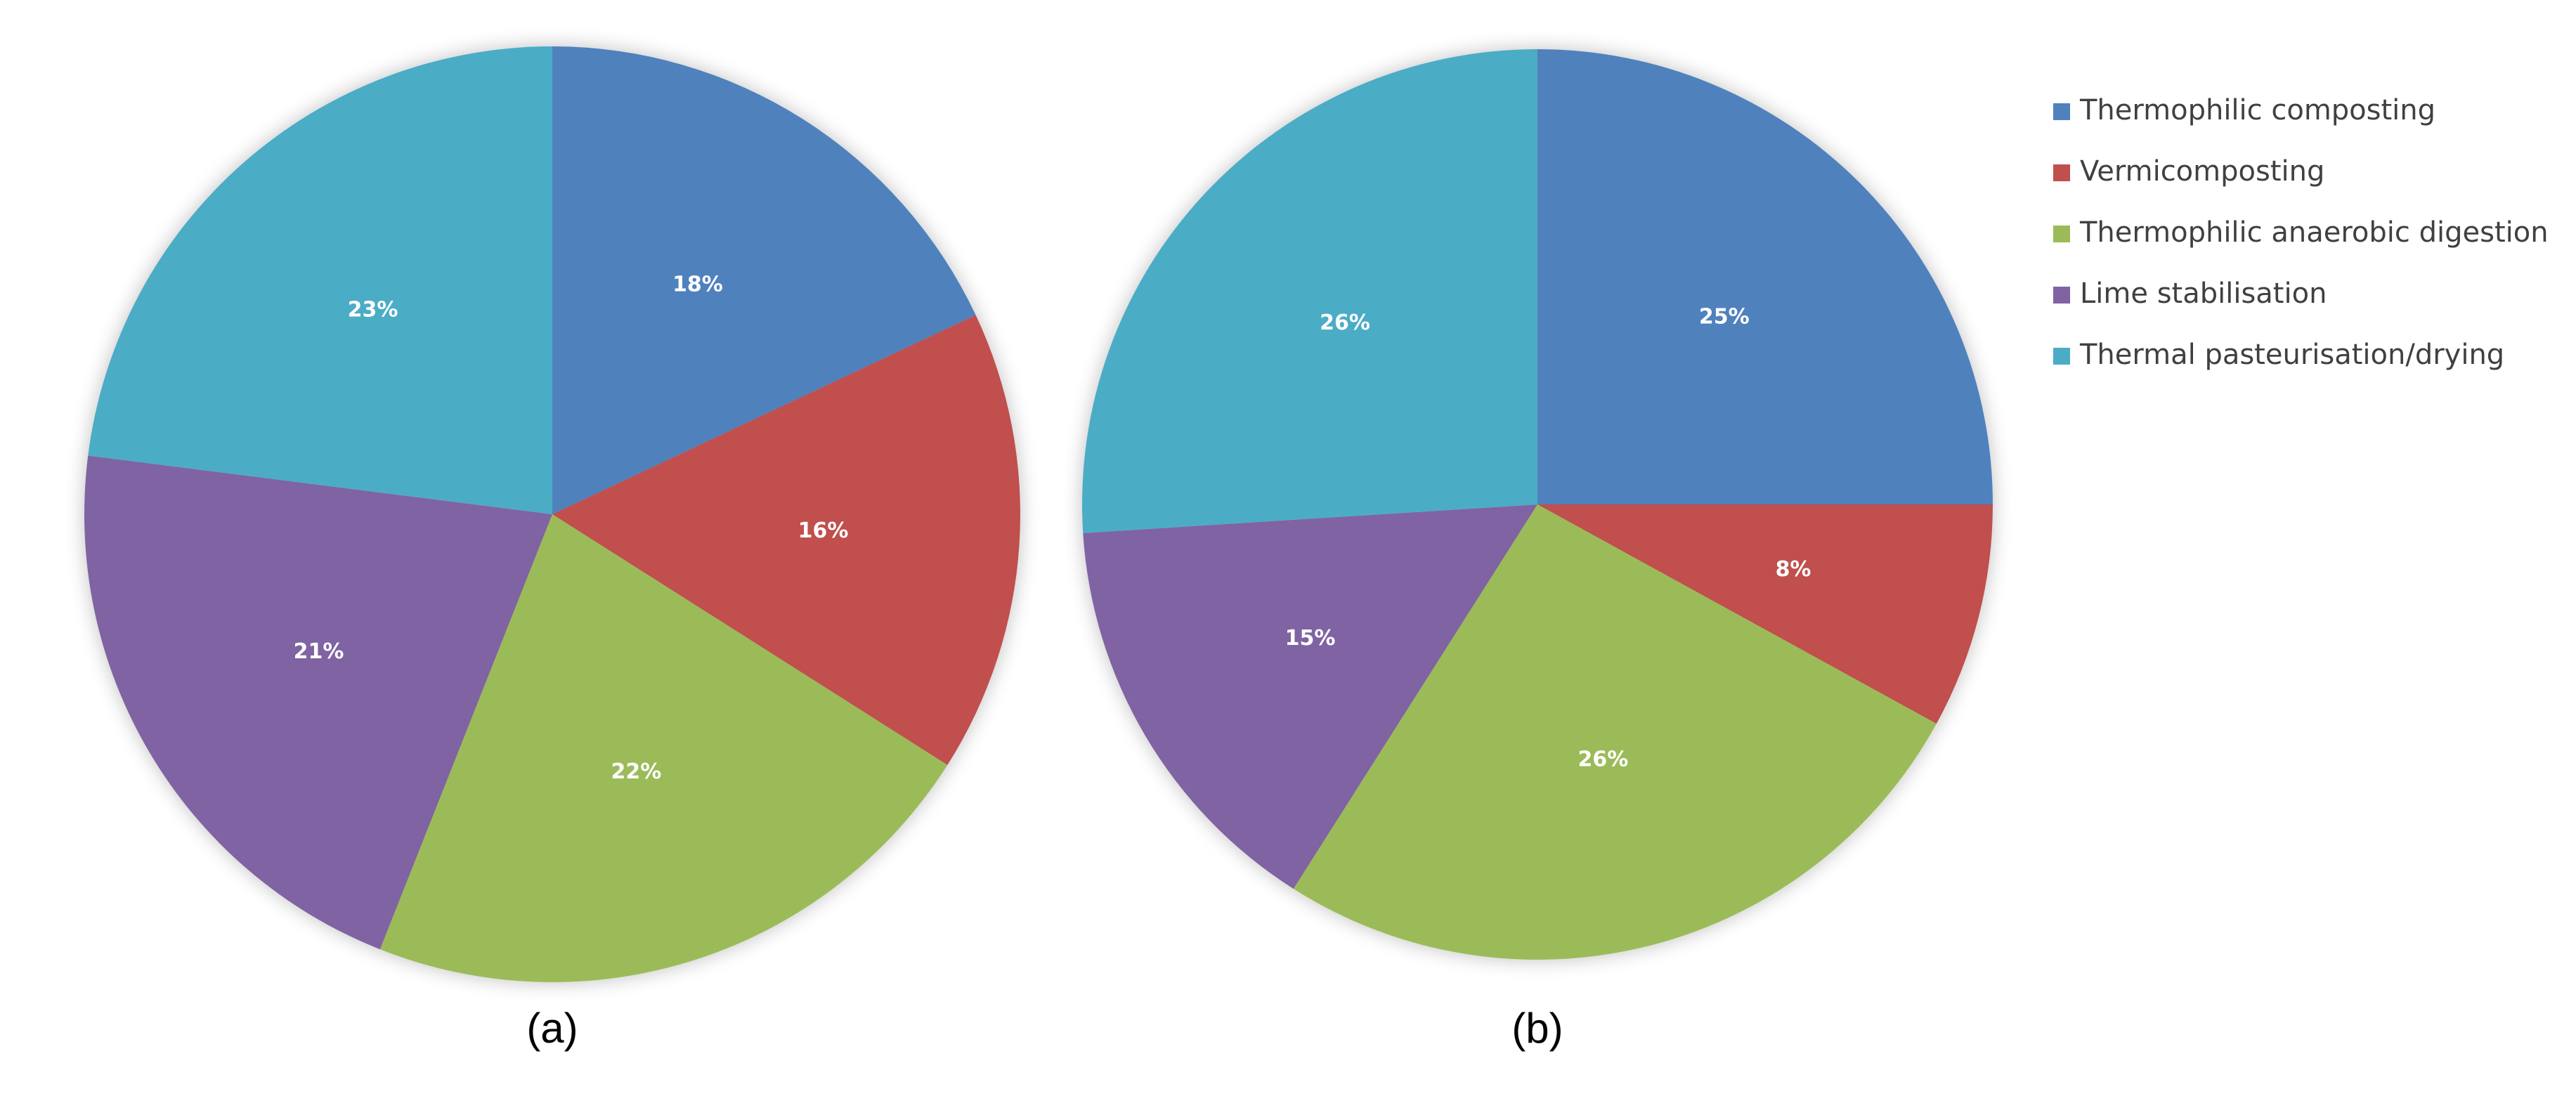  What do you see at coordinates (2291, 355) in the screenshot?
I see `legend-label: Thermal pasteurisation/drying` at bounding box center [2291, 355].